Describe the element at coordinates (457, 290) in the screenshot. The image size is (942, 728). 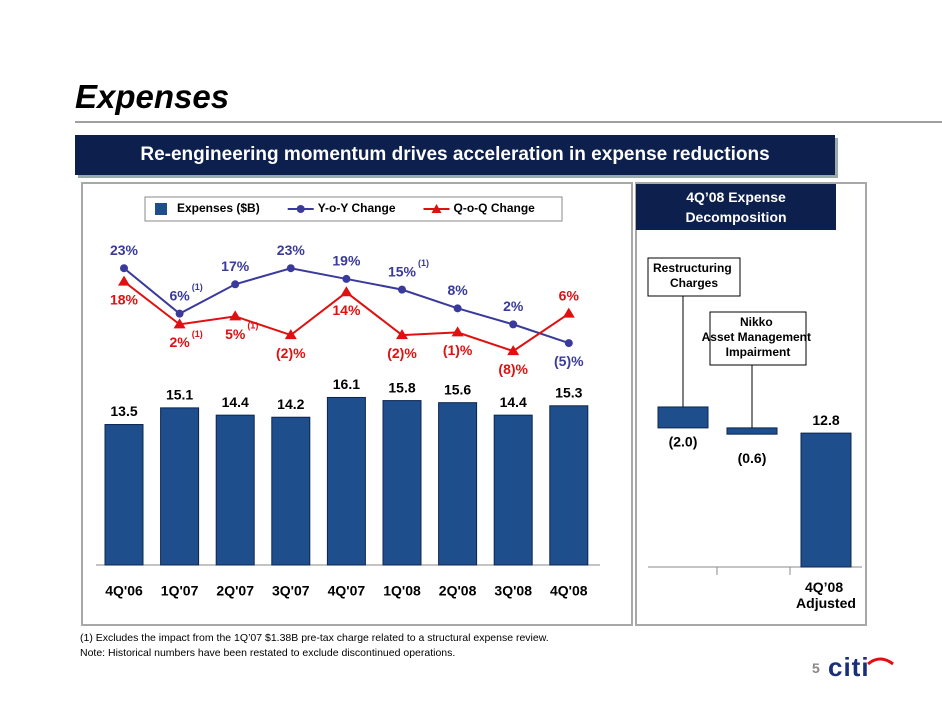
I see `line-value-label: 8%` at that location.